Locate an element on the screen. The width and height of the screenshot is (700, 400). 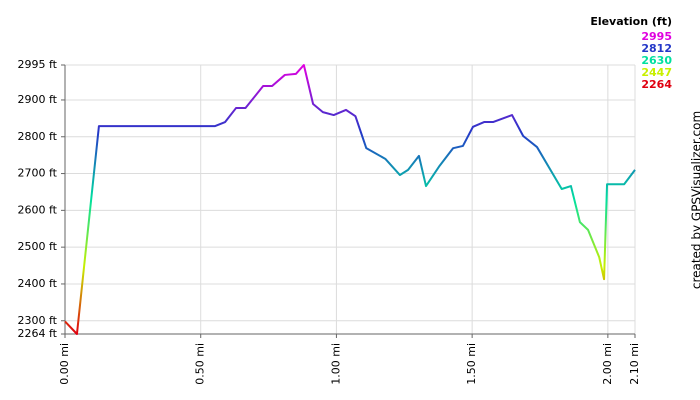
y-tick-label: 2800 ft is located at coordinates (38, 136).